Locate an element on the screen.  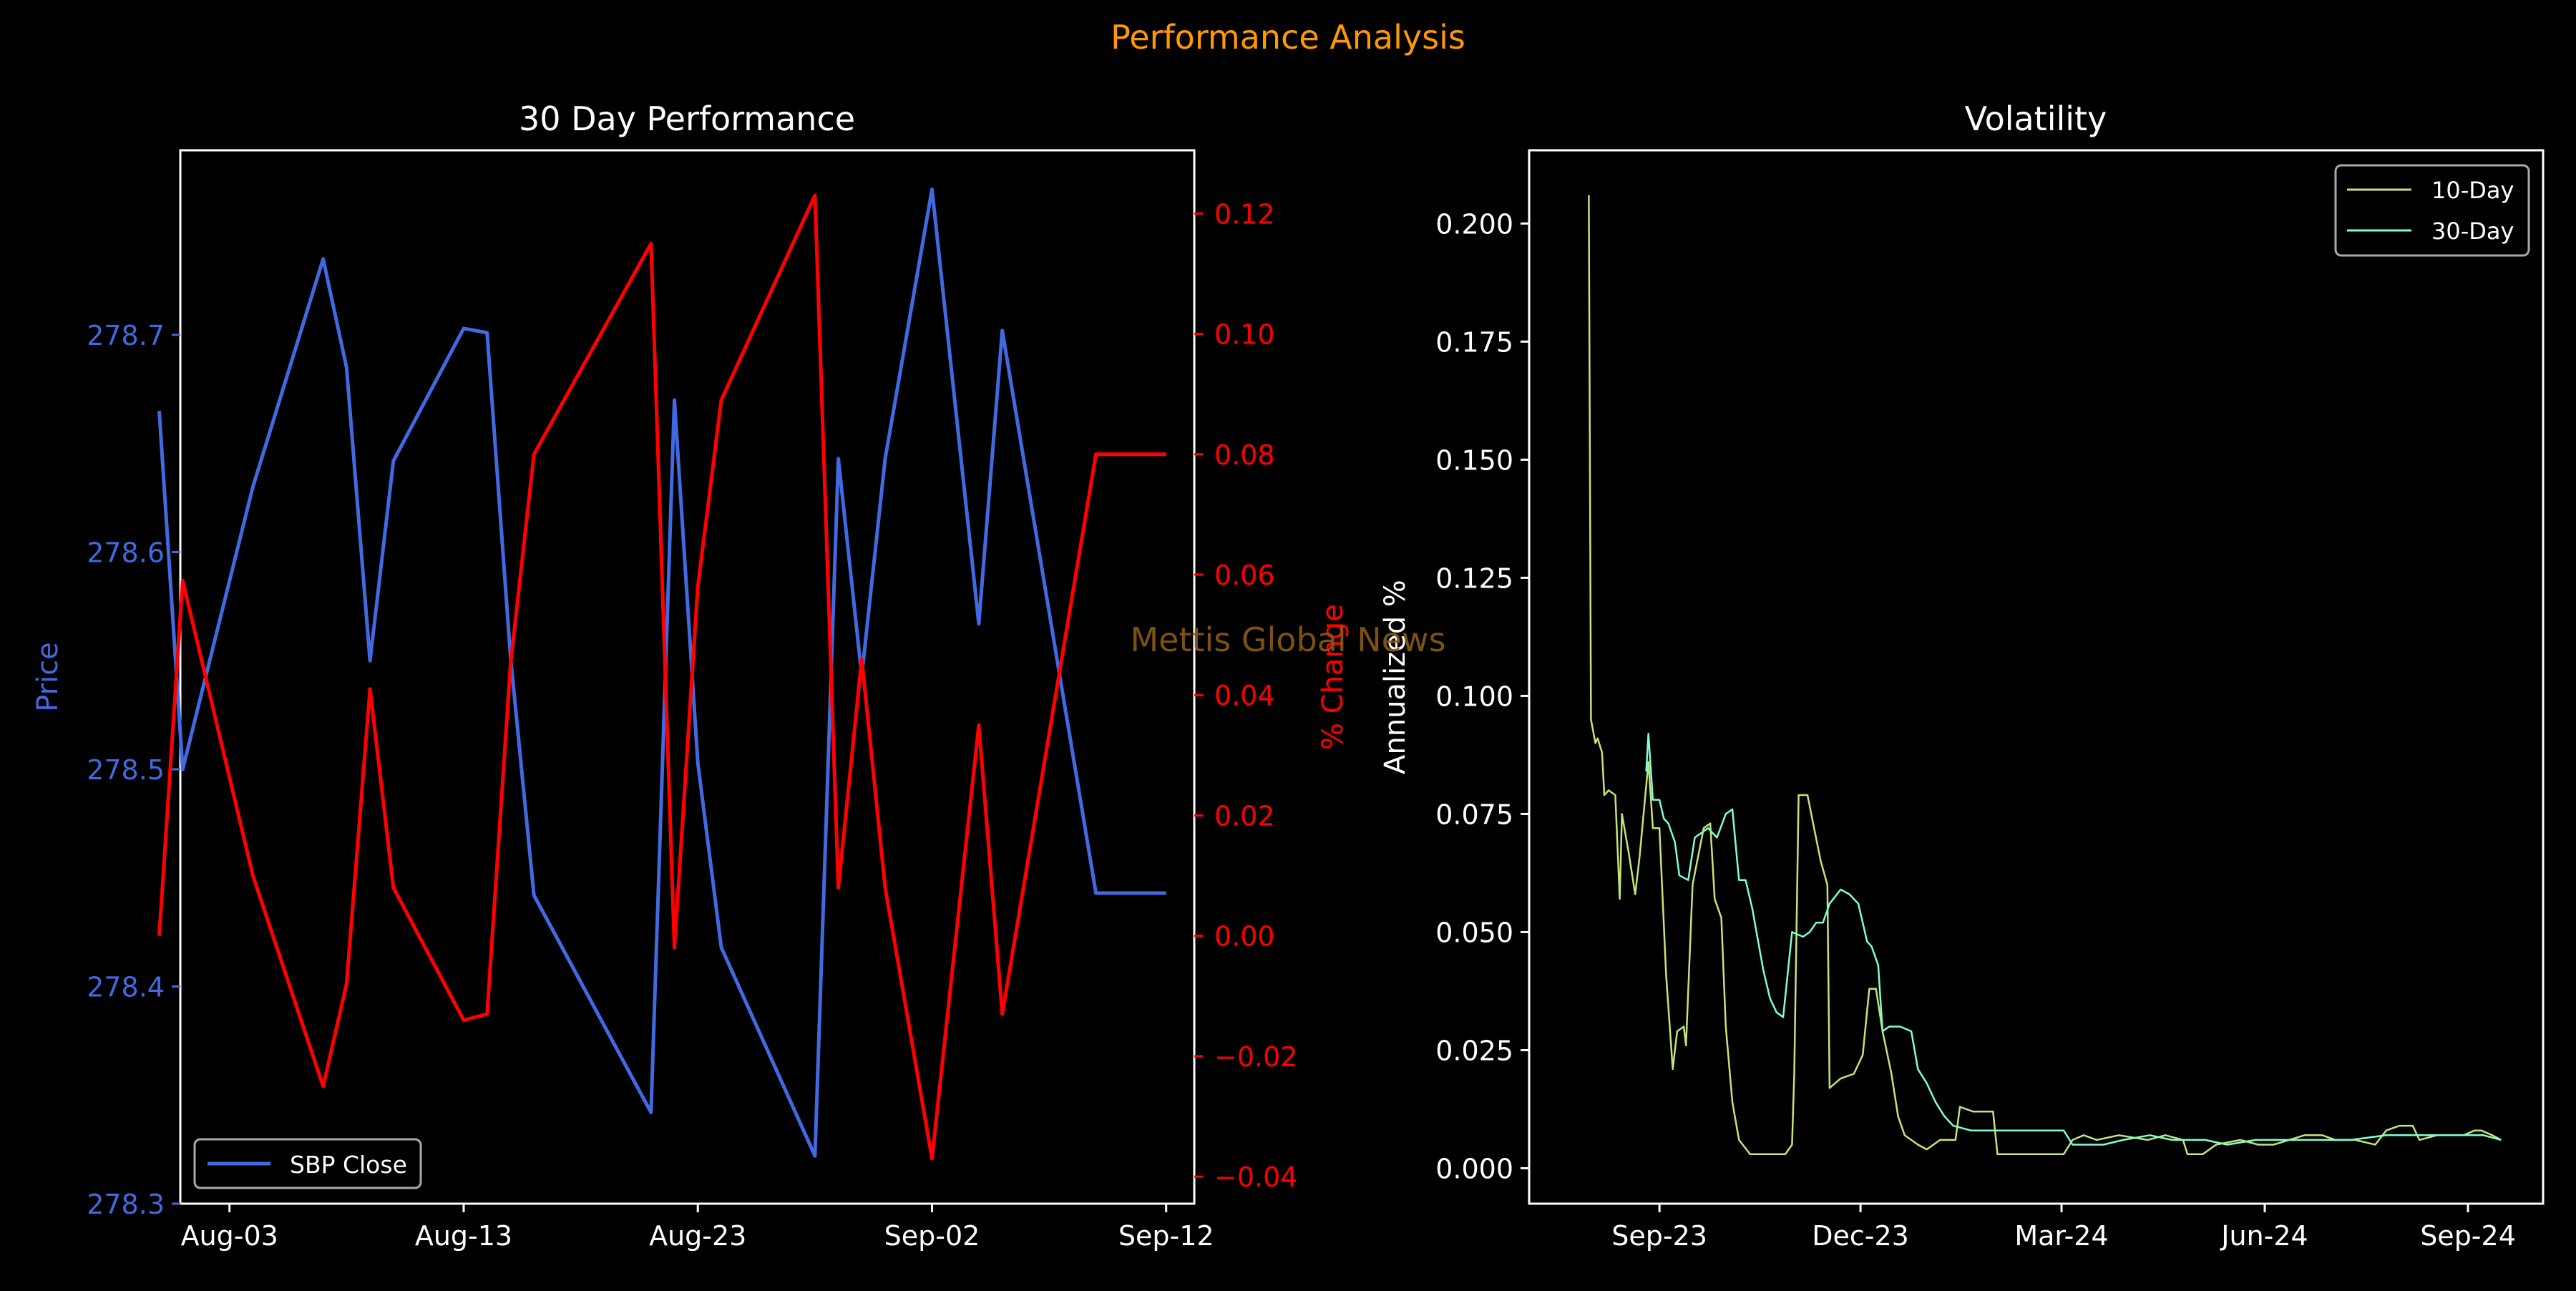
right-x-tick-label: Sep-24 is located at coordinates (2468, 1236).